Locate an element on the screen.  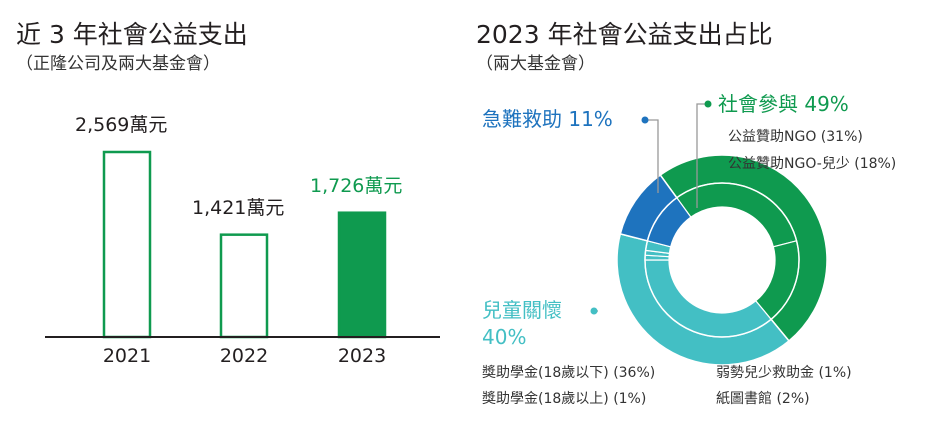
bar-chart-title: 近 3 年社會公益支出 is located at coordinates (132, 34).